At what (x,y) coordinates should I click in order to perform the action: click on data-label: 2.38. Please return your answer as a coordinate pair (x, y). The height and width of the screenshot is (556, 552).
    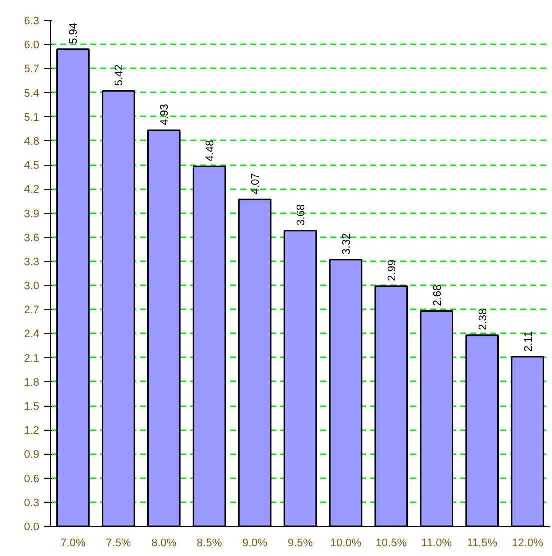
    Looking at the image, I should click on (483, 319).